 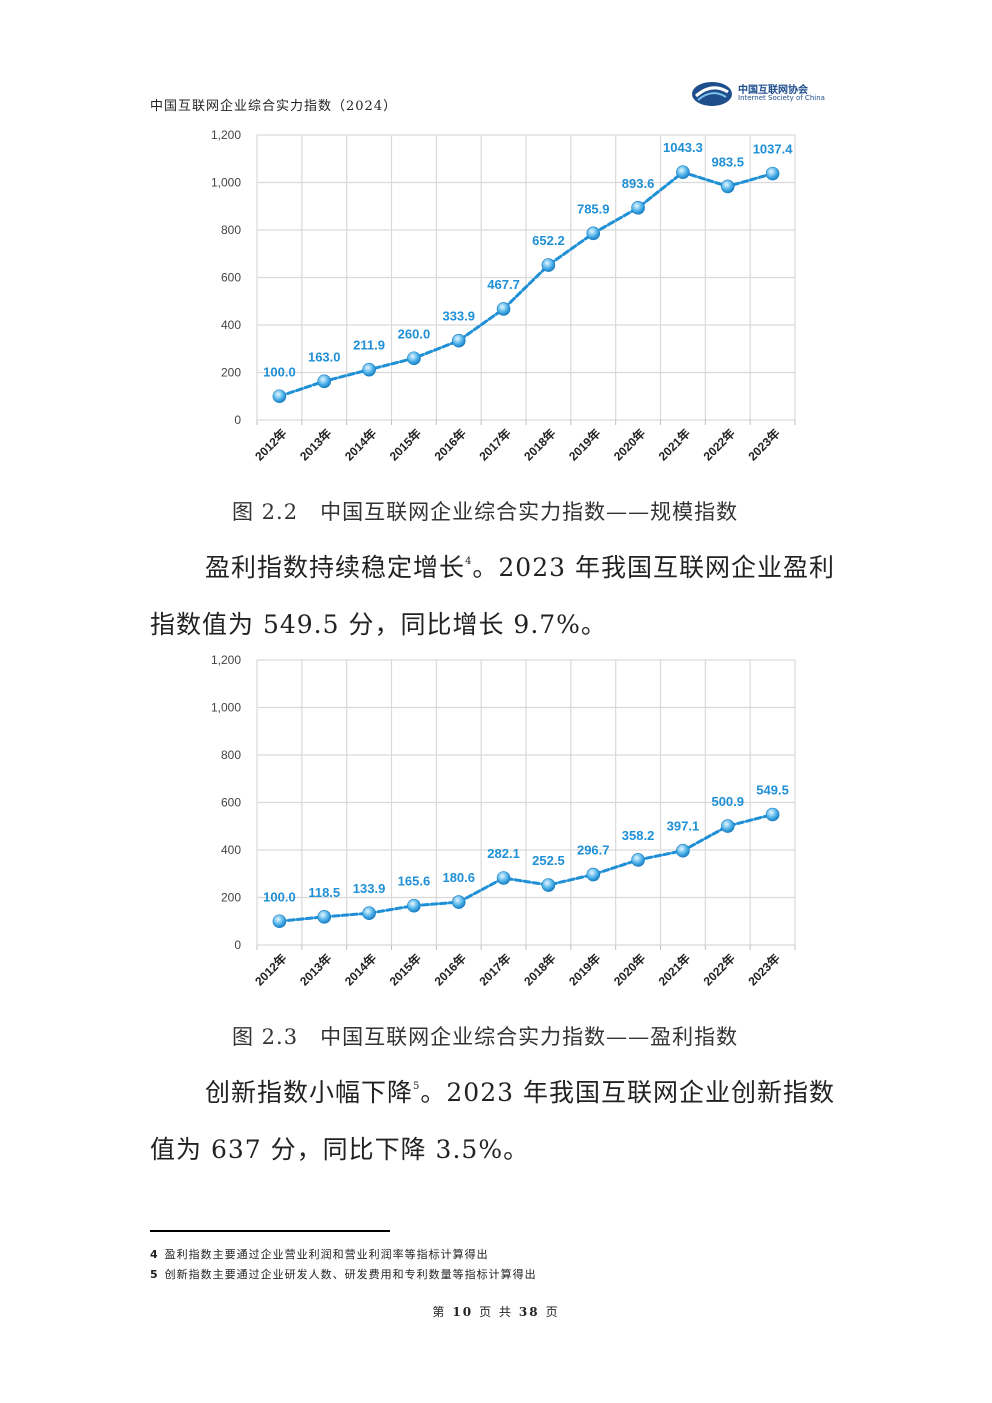 What do you see at coordinates (627, 1092) in the screenshot?
I see `paragraph-text: 。2023 年我国互联网企业创新指数` at bounding box center [627, 1092].